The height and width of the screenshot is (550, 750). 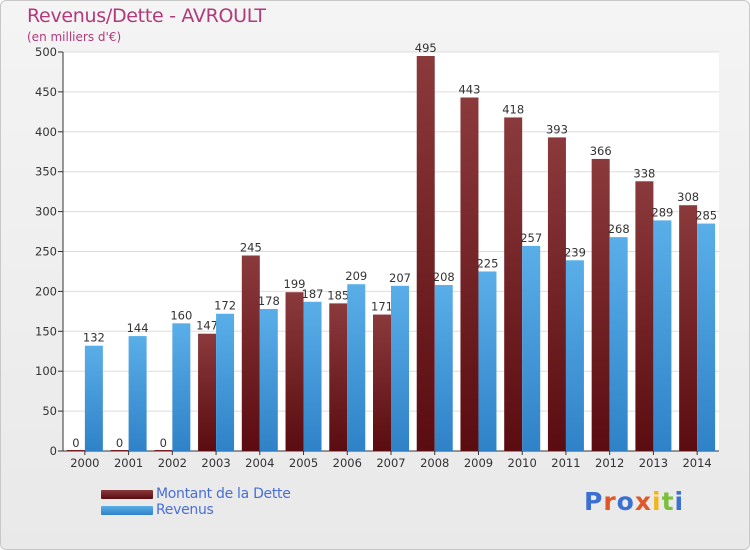 I want to click on data-label-dette: 443, so click(x=469, y=89).